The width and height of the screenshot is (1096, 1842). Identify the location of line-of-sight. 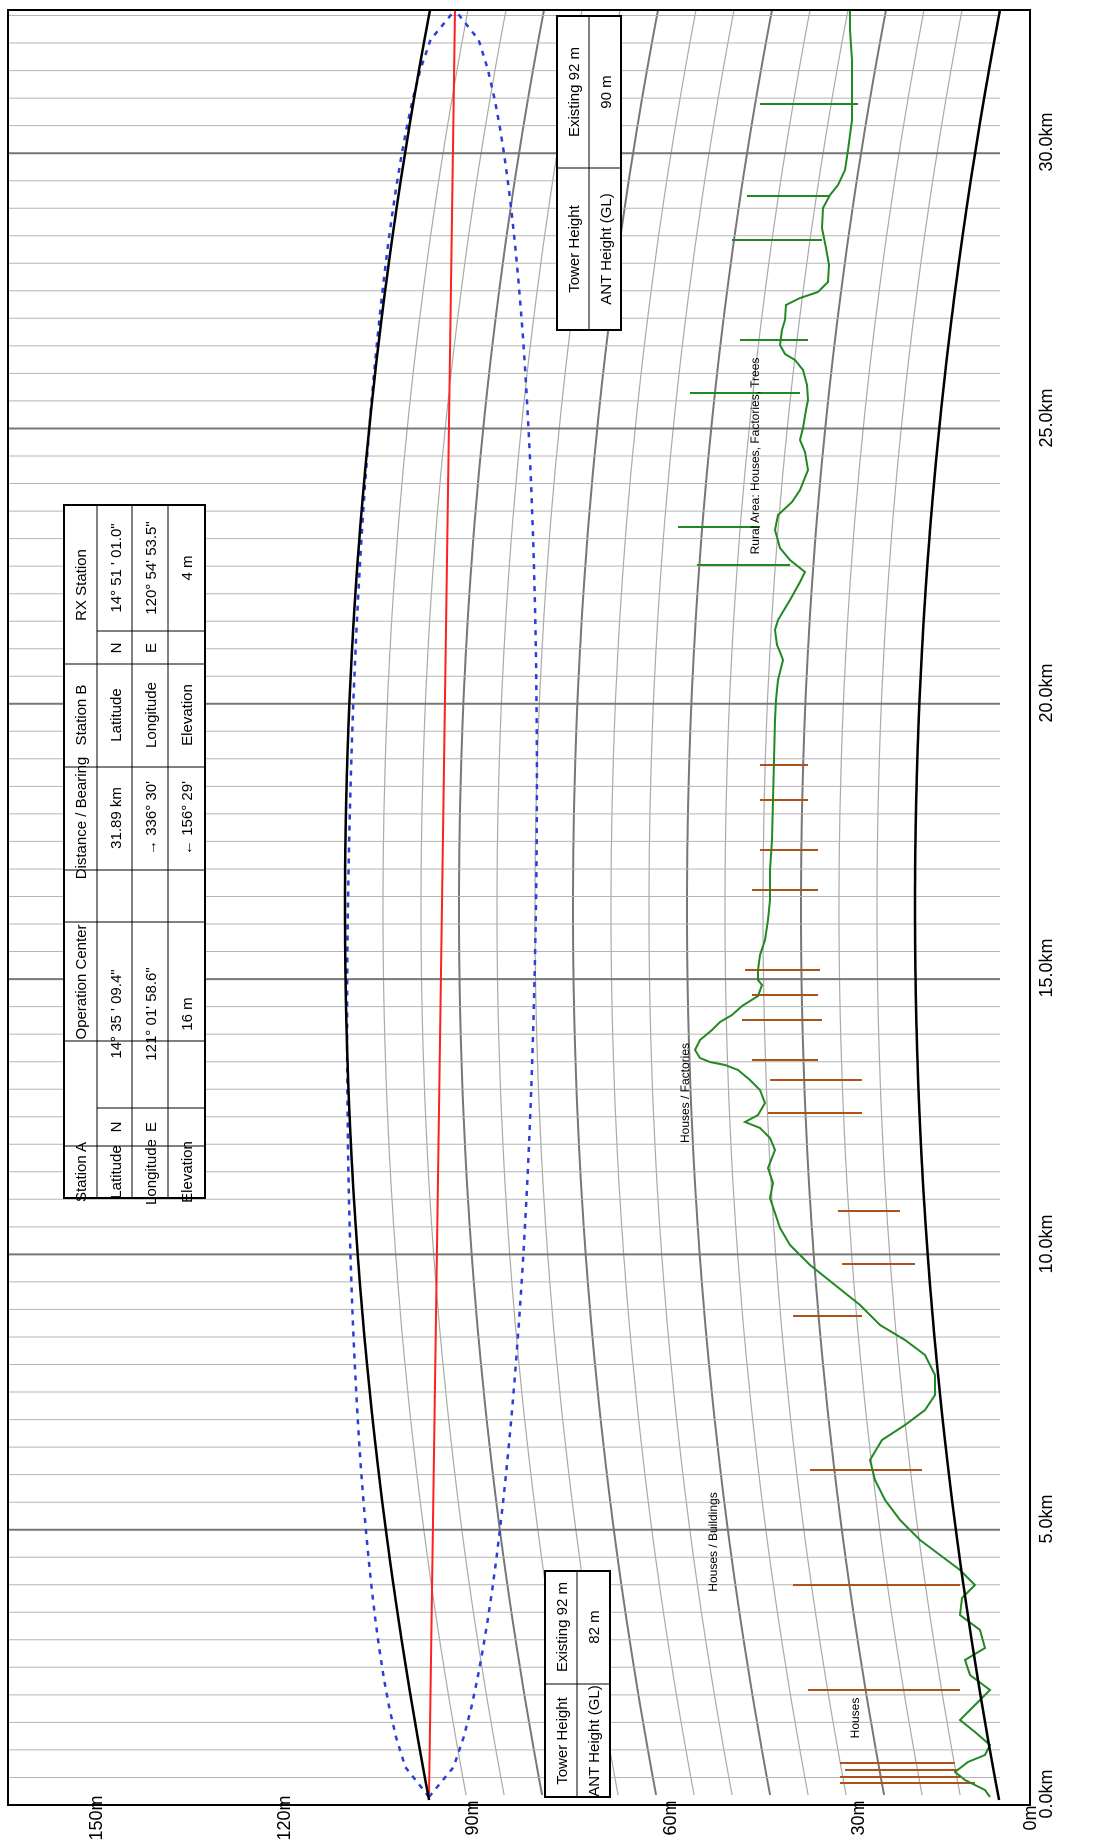
(442, 903).